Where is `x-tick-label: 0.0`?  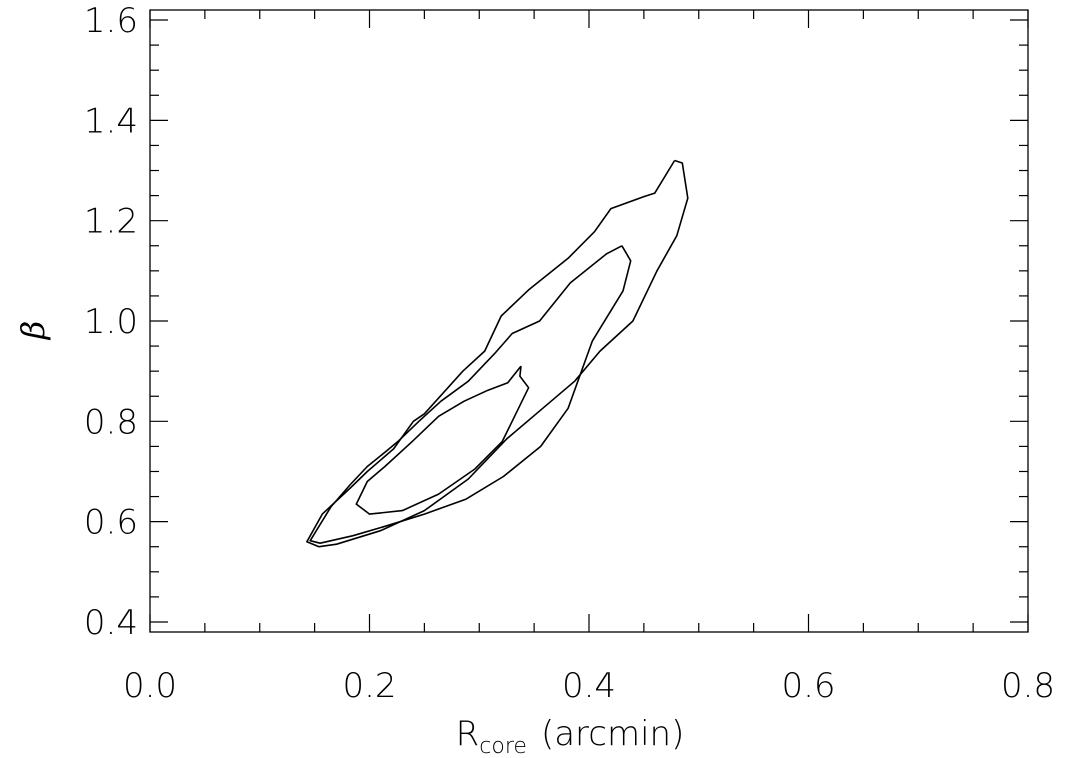
x-tick-label: 0.0 is located at coordinates (150, 686).